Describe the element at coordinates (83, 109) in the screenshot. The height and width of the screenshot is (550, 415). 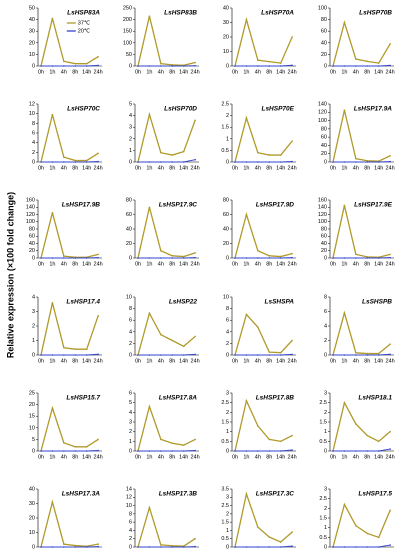
I see `panel-title: LsHSP70C` at that location.